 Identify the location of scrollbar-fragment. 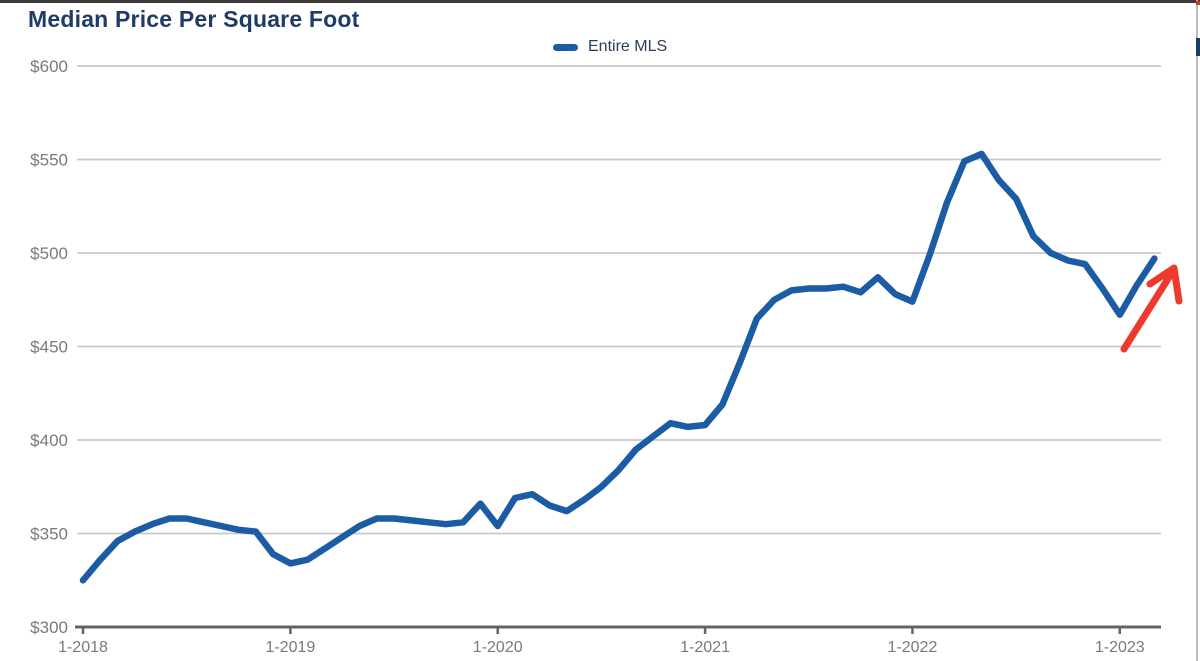
(1198, 47).